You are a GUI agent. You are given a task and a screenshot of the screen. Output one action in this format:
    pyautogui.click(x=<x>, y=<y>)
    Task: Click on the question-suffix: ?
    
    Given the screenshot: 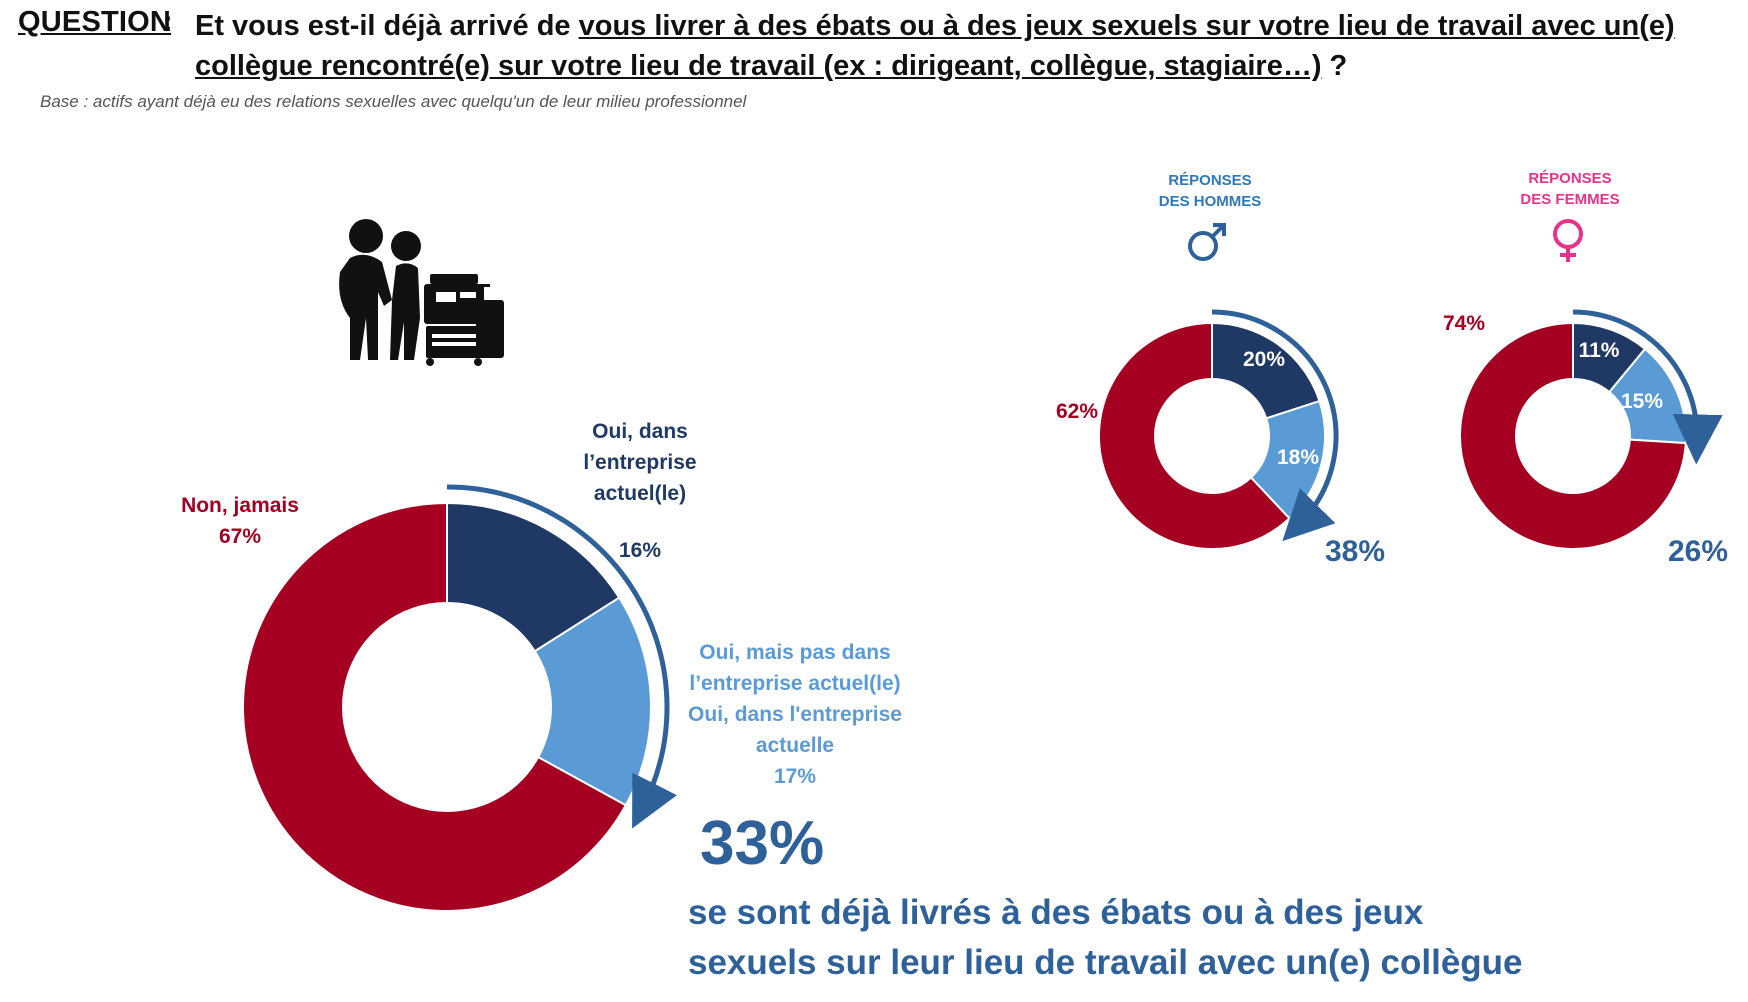 What is the action you would take?
    pyautogui.click(x=1334, y=66)
    